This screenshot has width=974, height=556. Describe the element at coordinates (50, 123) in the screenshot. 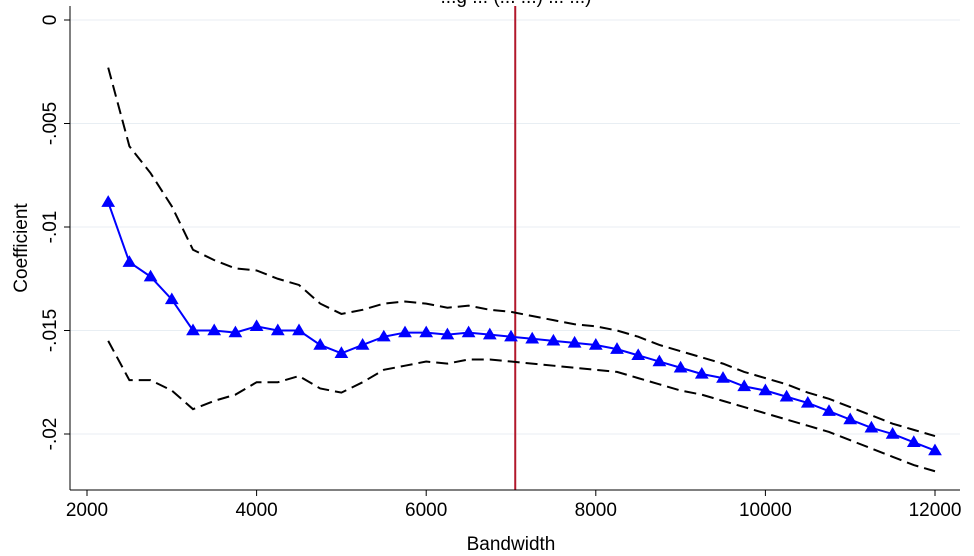

I see `y-tick-label: -.005` at that location.